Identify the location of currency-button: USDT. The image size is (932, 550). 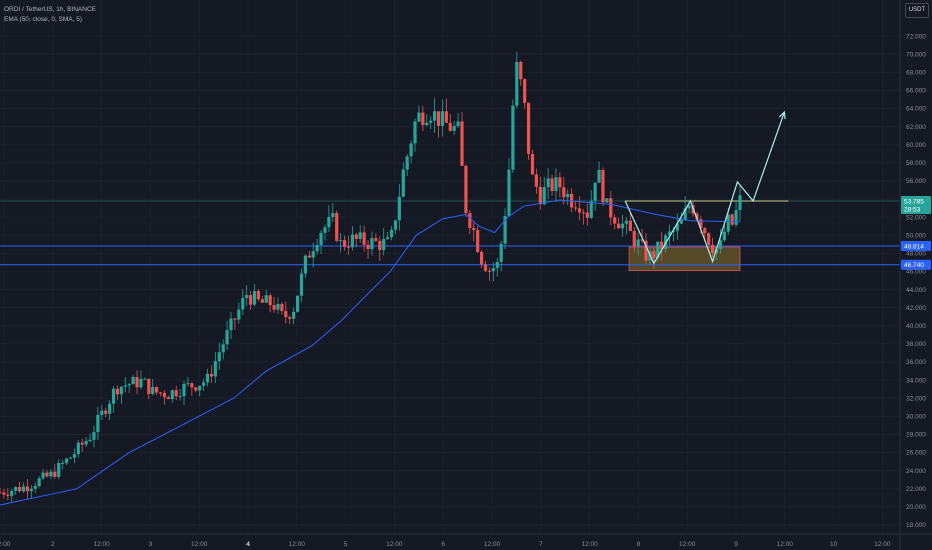
(917, 10).